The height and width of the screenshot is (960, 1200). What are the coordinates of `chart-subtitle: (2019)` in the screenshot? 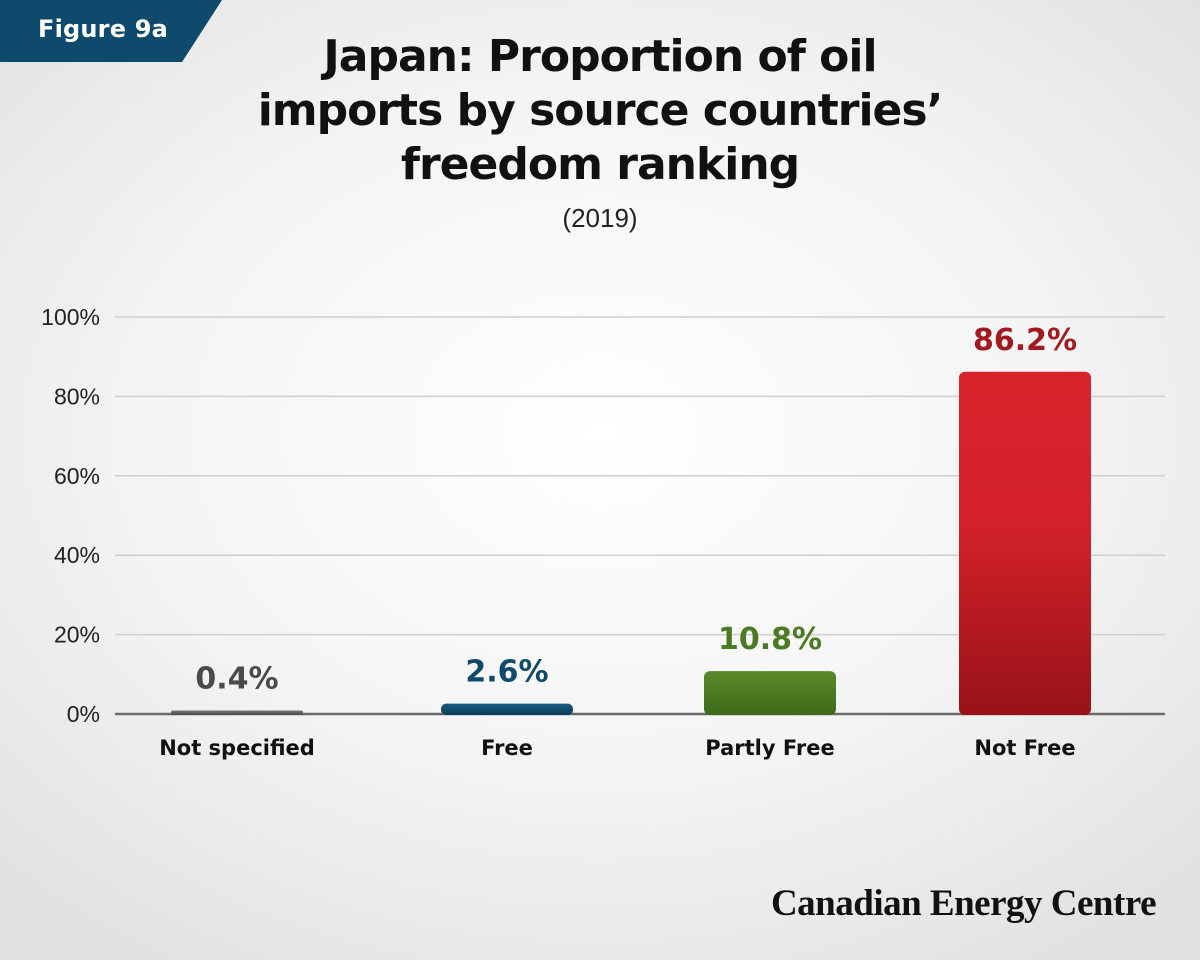 It's located at (600, 218).